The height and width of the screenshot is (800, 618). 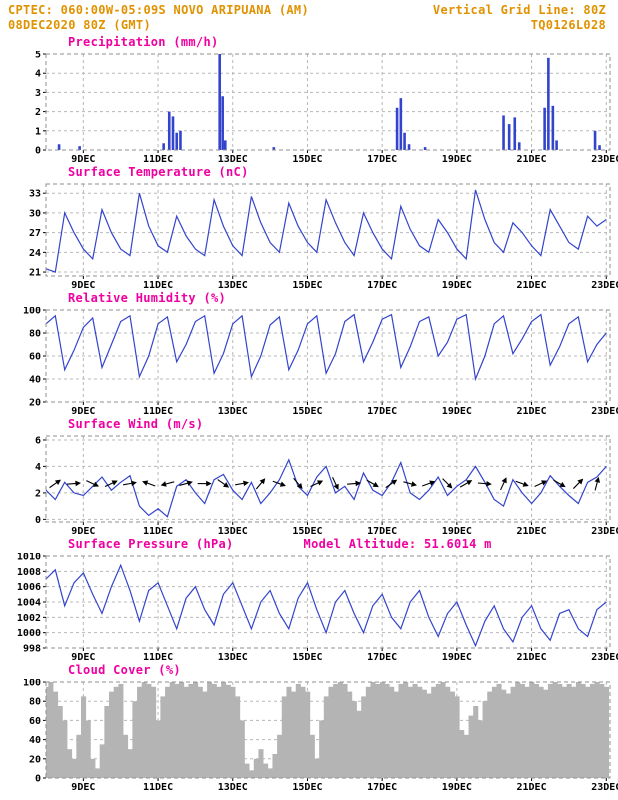 I want to click on humidity-title: Relative Humidity (%), so click(x=147, y=298).